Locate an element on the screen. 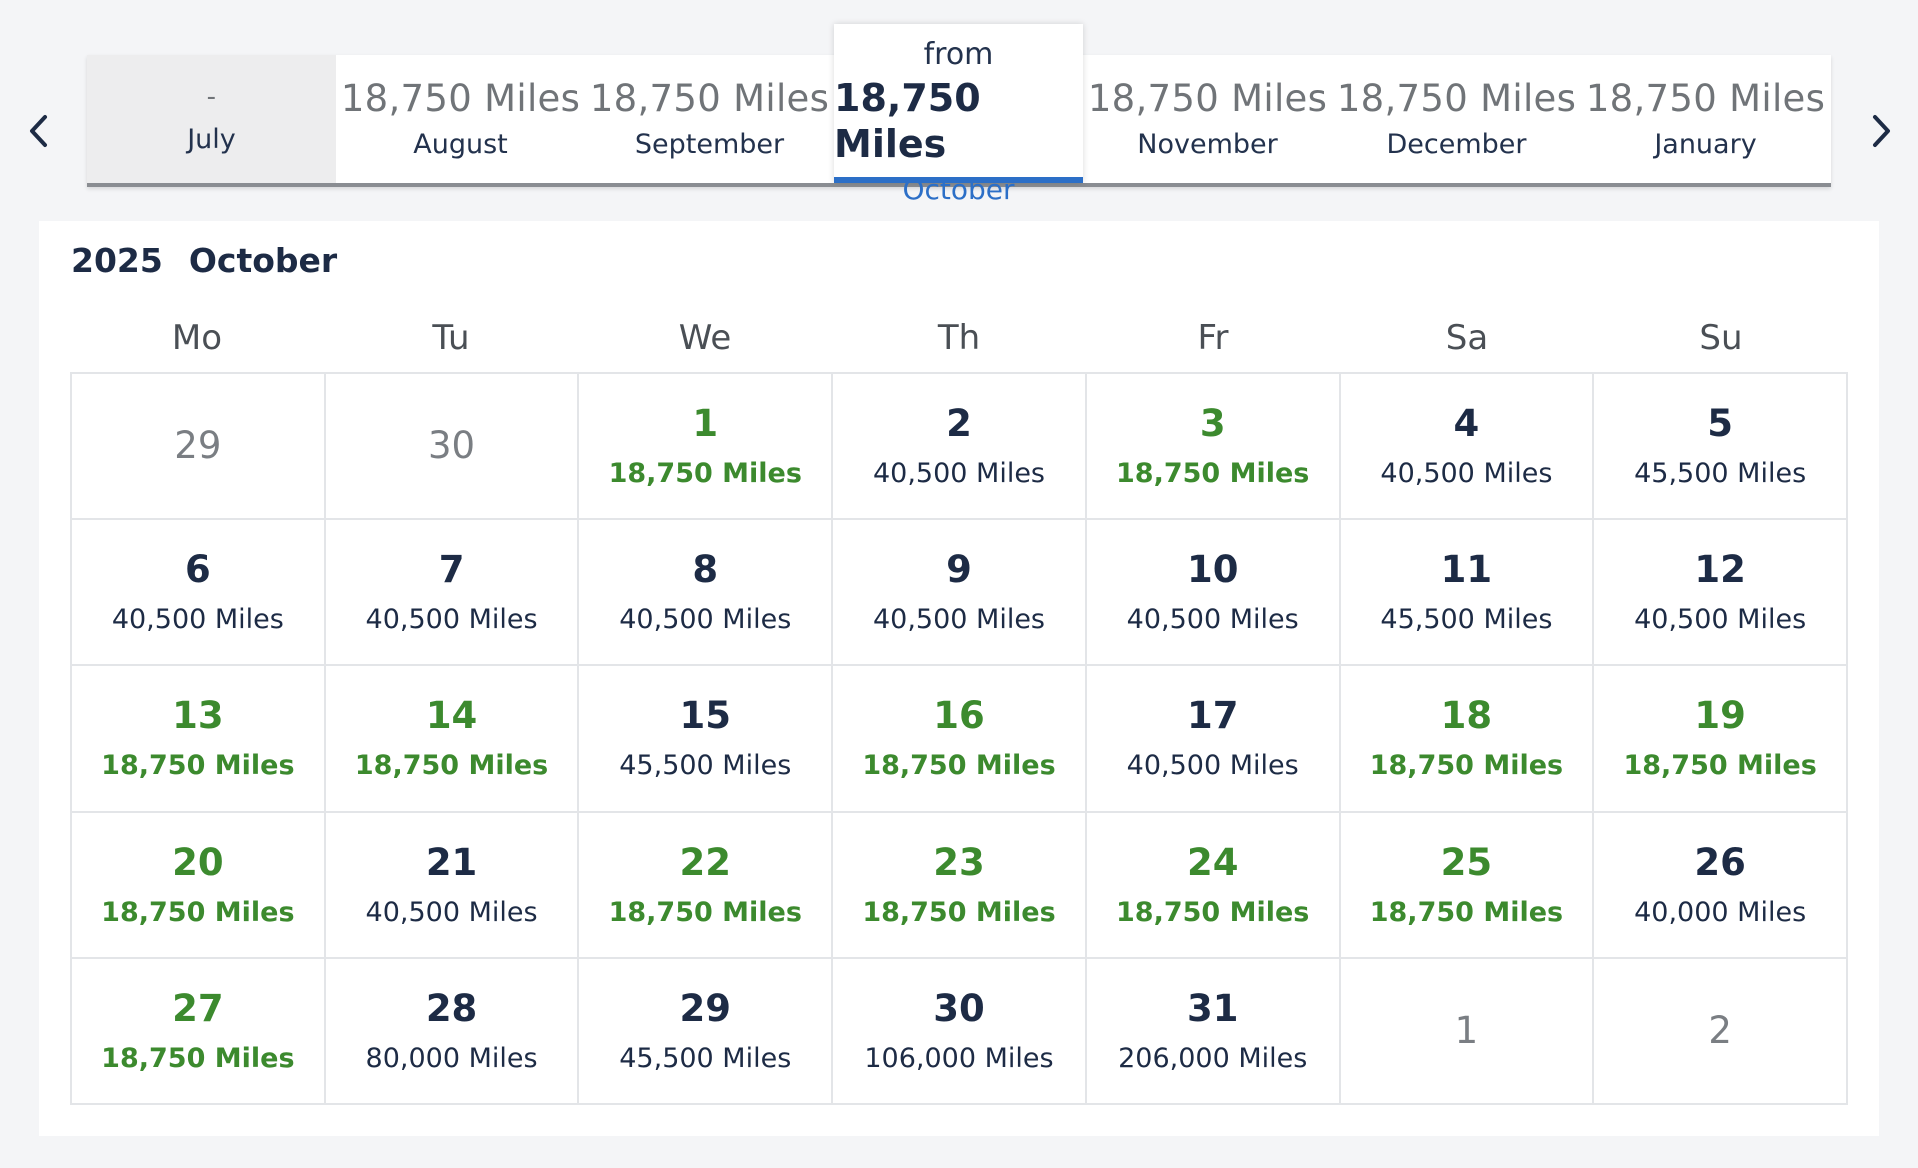 The image size is (1918, 1168). calendar-day-cell: 8 40,500 Miles is located at coordinates (706, 593).